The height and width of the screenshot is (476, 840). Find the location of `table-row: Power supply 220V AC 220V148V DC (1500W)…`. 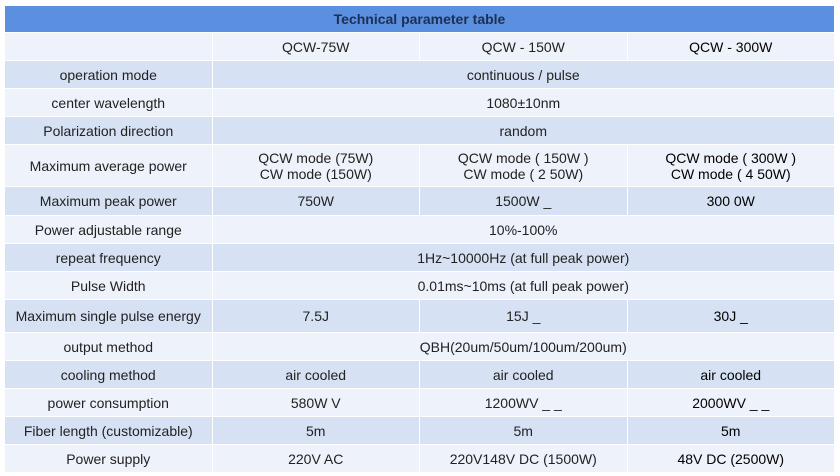

table-row: Power supply 220V AC 220V148V DC (1500W)… is located at coordinates (419, 458).